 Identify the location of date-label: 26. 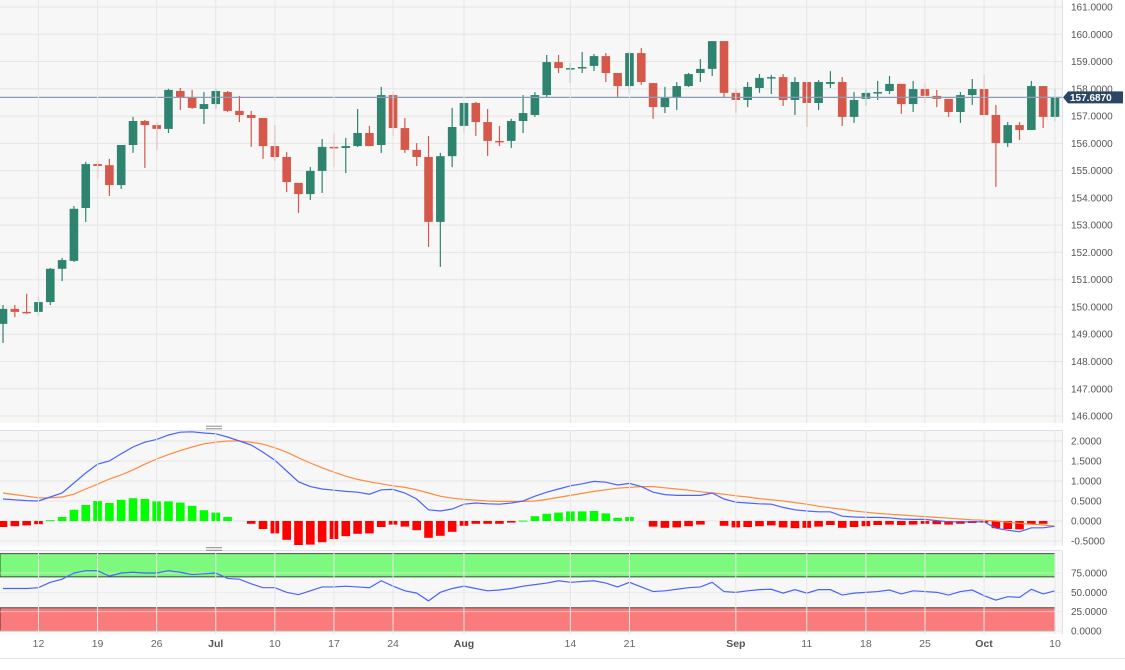
(157, 644).